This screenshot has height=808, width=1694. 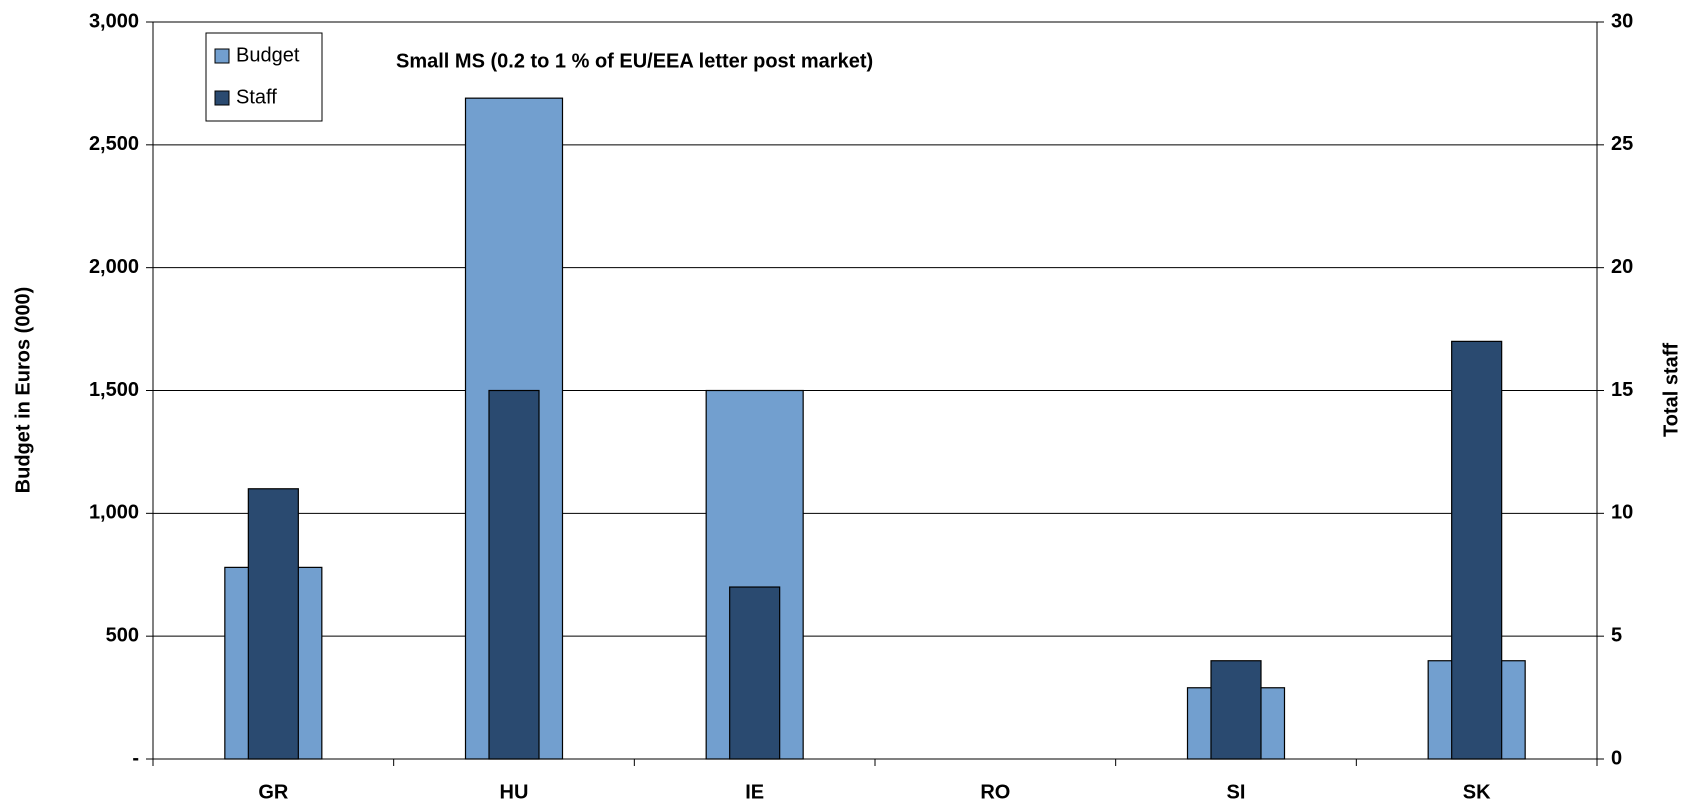 I want to click on x-tick-label: RO, so click(x=995, y=792).